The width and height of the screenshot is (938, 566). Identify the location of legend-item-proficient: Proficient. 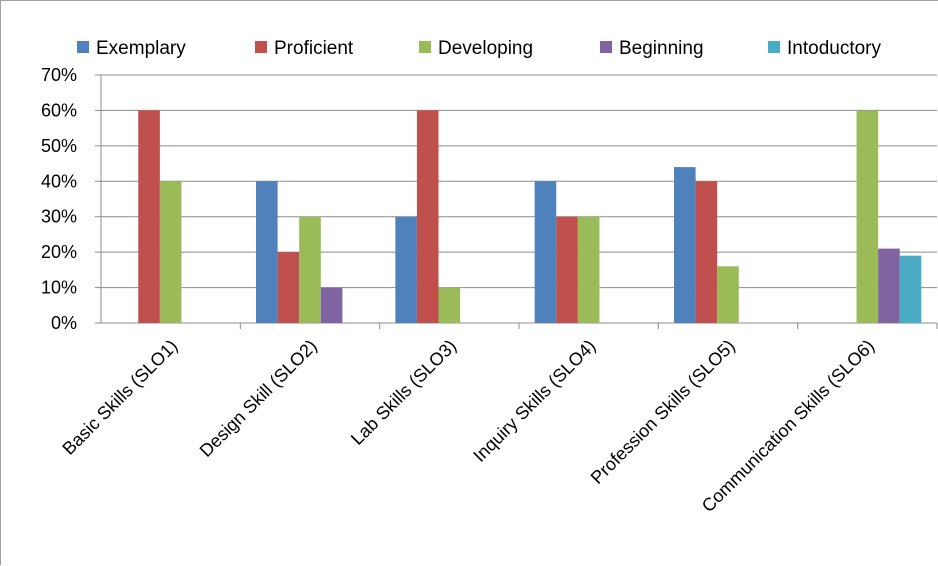
(304, 48).